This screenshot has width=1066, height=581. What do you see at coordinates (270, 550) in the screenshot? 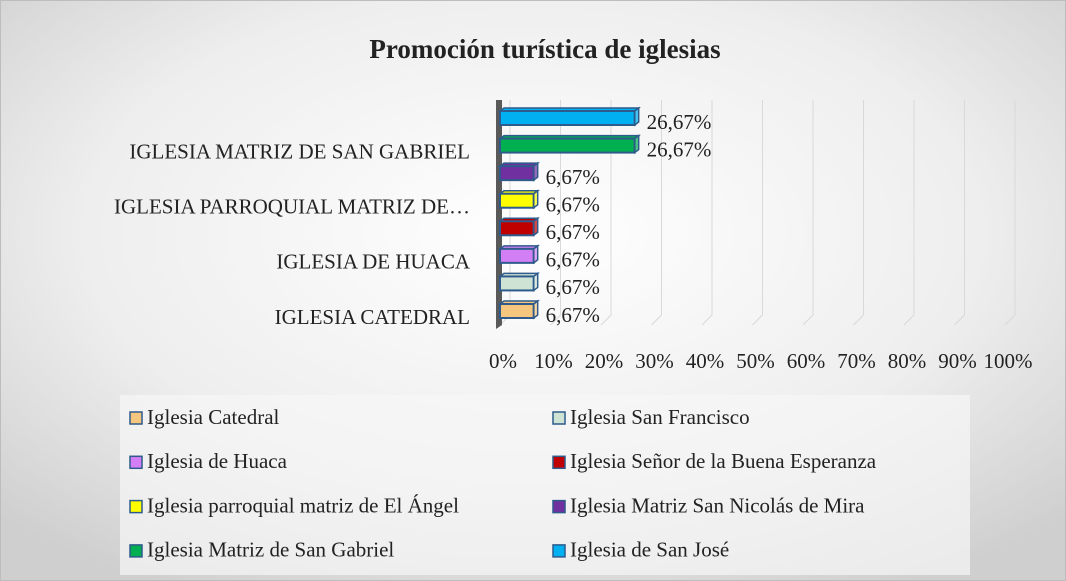
I see `legend-label: Iglesia Matriz de San Gabriel` at bounding box center [270, 550].